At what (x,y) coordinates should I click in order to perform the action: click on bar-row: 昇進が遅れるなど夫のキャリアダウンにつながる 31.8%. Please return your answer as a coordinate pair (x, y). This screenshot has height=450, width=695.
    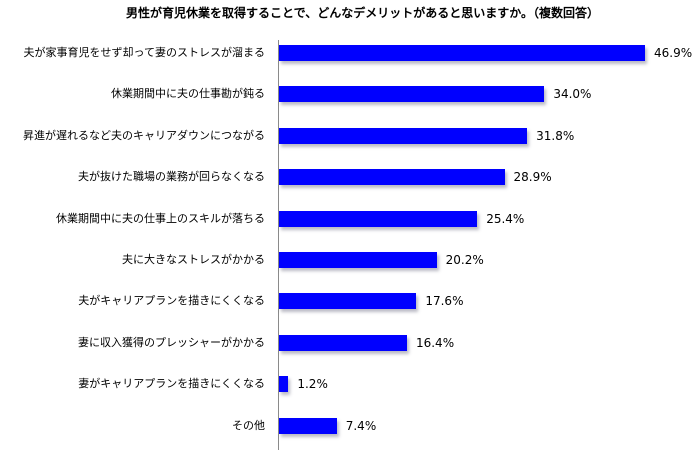
    Looking at the image, I should click on (347, 135).